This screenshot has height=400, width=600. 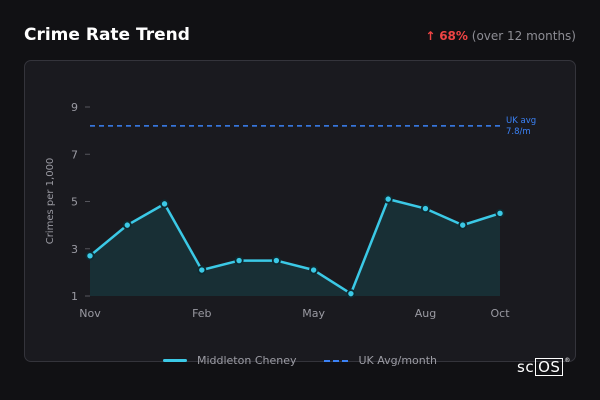 I want to click on x-tick-label: Nov, so click(x=90, y=313).